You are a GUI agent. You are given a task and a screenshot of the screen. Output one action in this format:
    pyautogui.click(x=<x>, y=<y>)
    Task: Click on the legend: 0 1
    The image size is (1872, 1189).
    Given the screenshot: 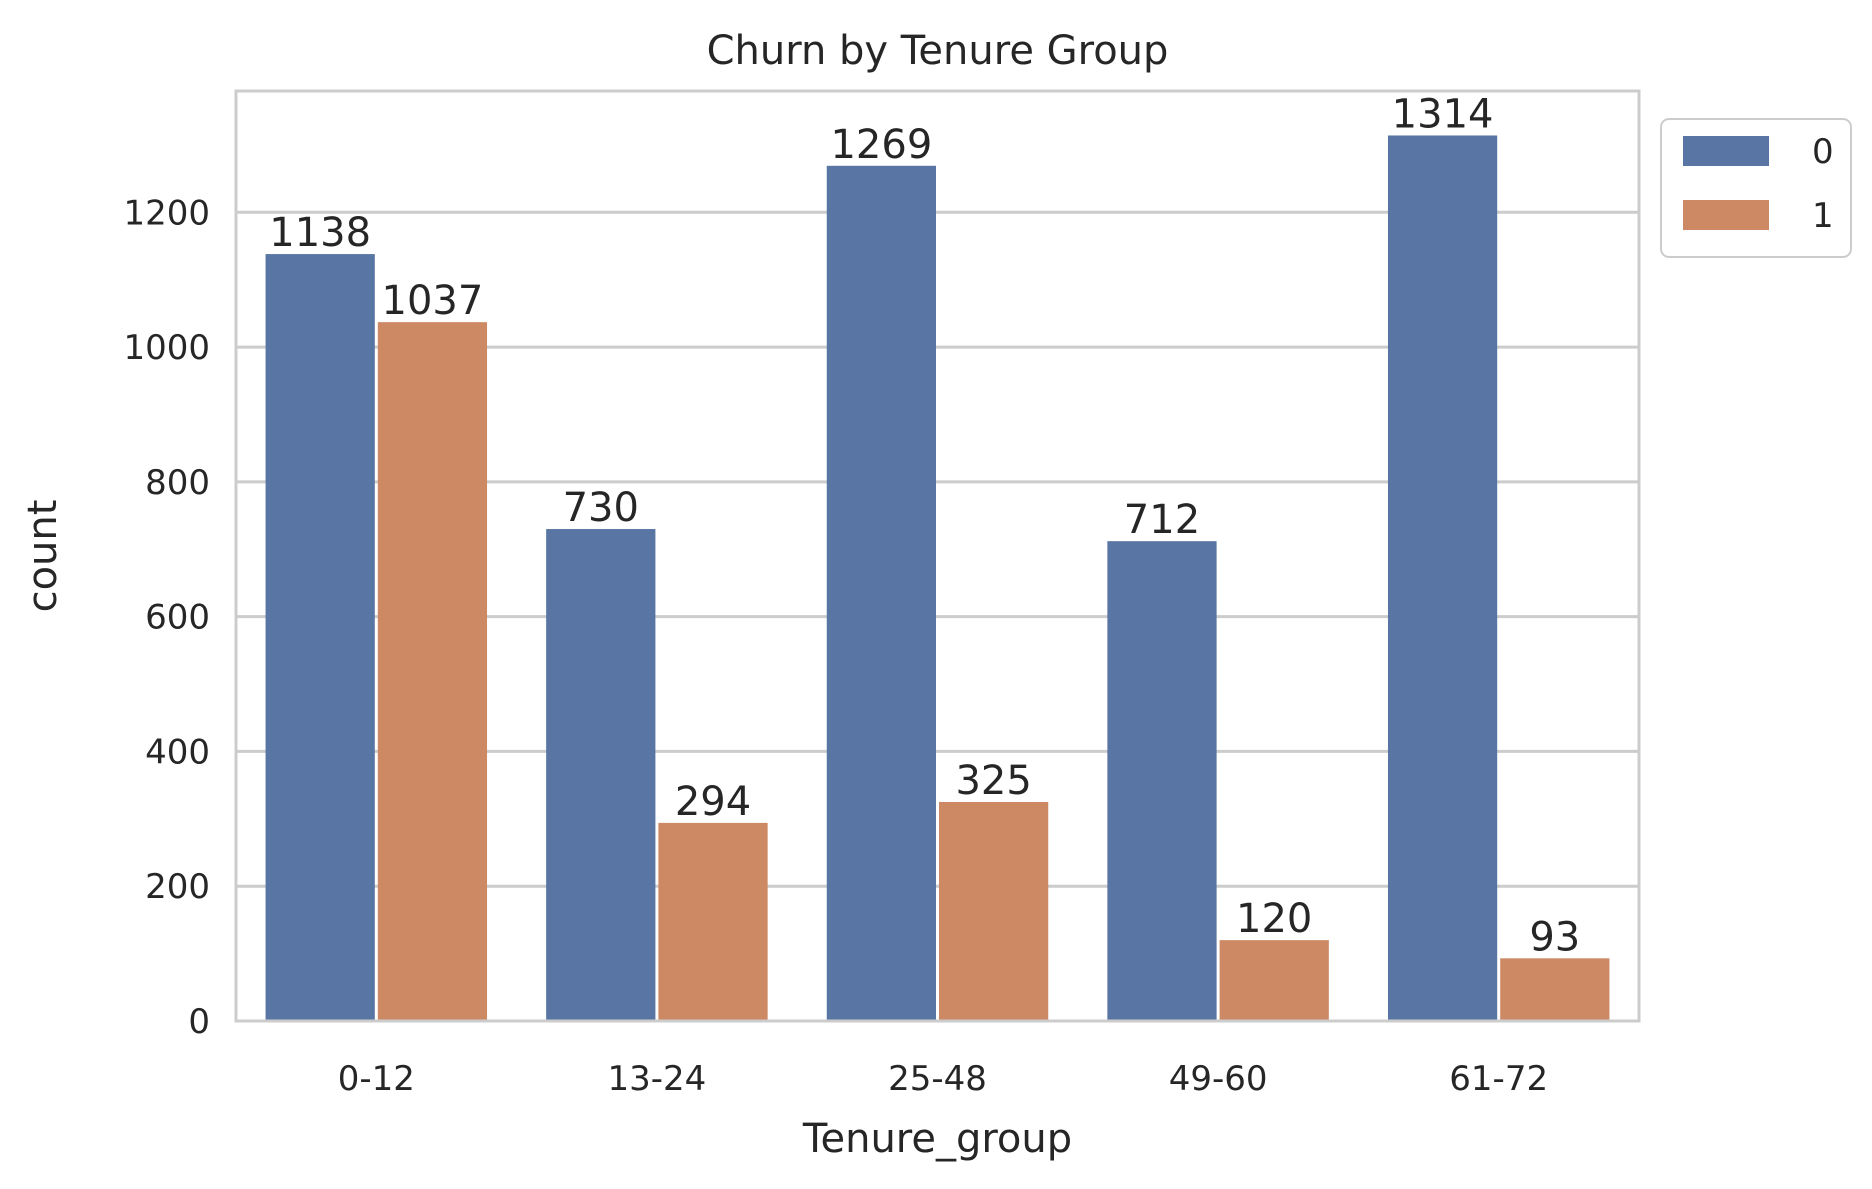 What is the action you would take?
    pyautogui.click(x=1756, y=188)
    